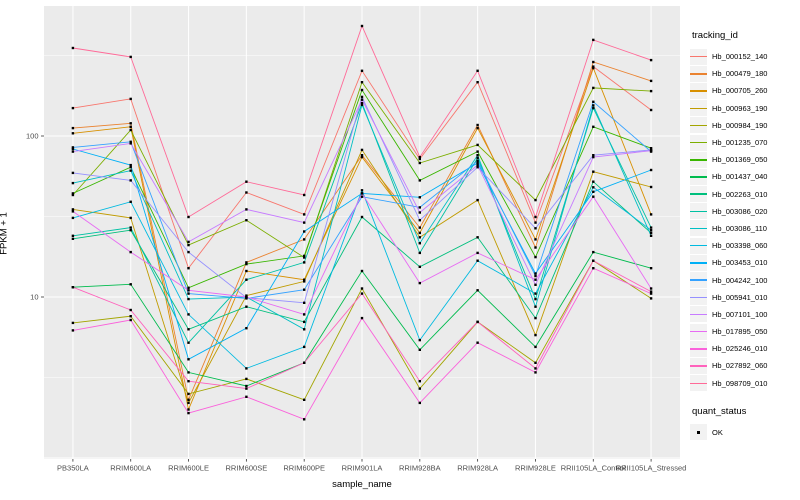 The image size is (800, 500). What do you see at coordinates (740, 177) in the screenshot?
I see `legend-item-label: Hb_001437_040` at bounding box center [740, 177].